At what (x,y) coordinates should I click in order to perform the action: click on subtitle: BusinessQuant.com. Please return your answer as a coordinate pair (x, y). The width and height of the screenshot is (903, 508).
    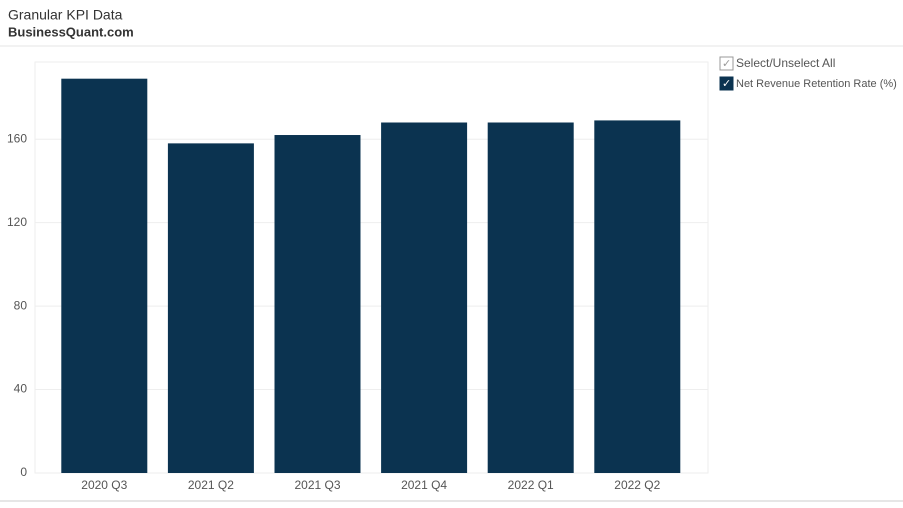
    Looking at the image, I should click on (71, 31).